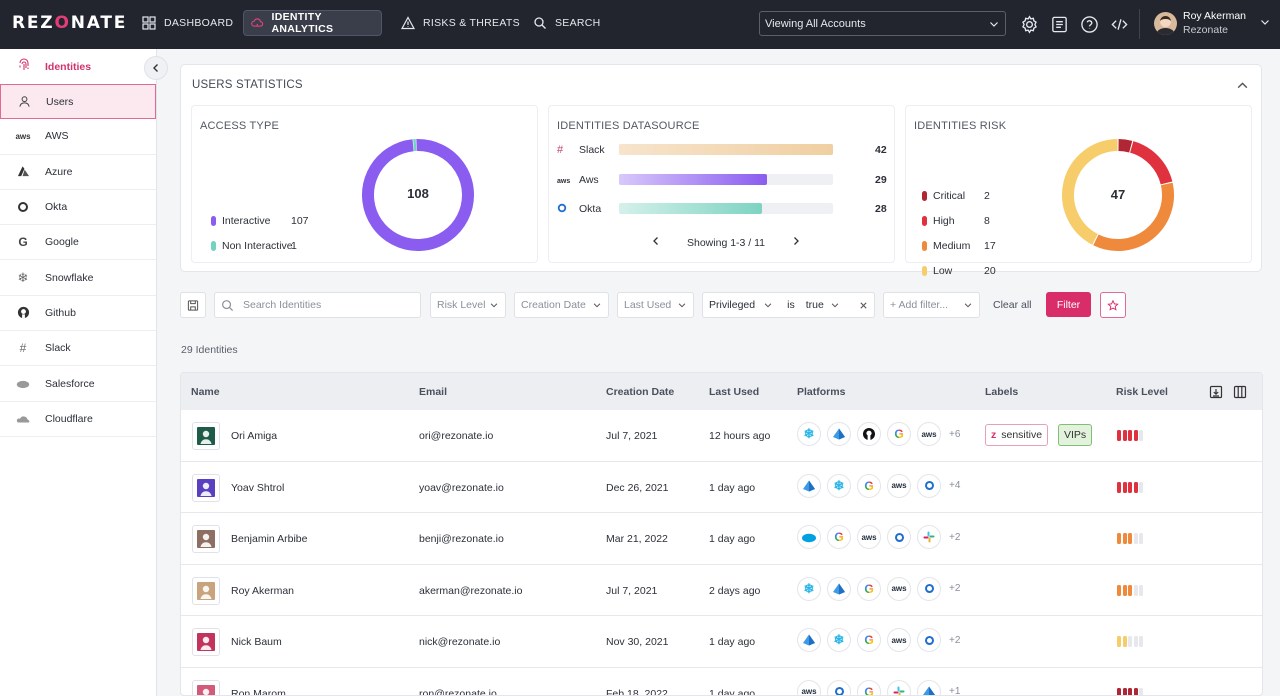 The width and height of the screenshot is (1280, 696). Describe the element at coordinates (1125, 146) in the screenshot. I see `donut-slice-critical` at that location.